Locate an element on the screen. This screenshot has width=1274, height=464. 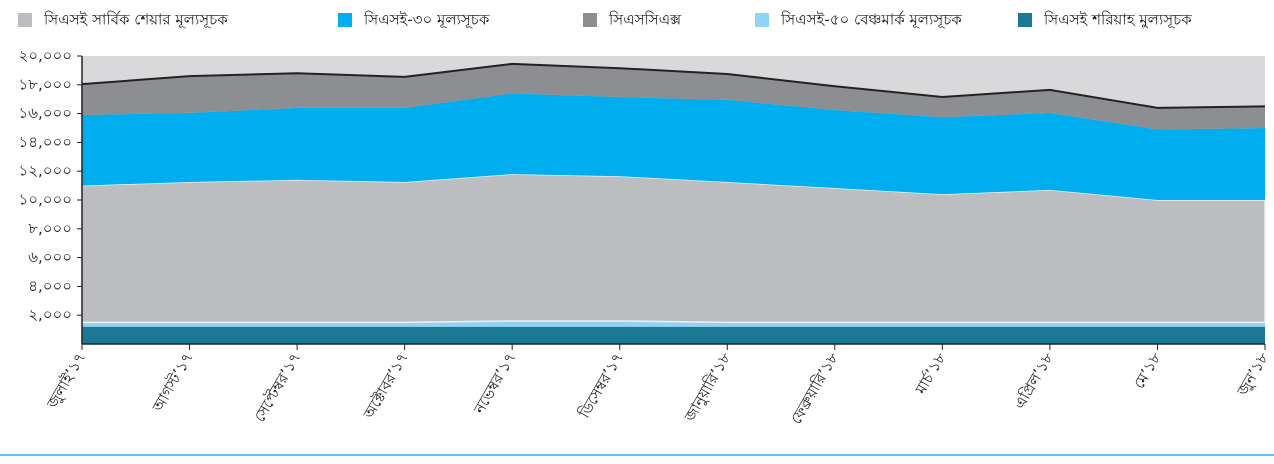
total-outline is located at coordinates (673, 85).